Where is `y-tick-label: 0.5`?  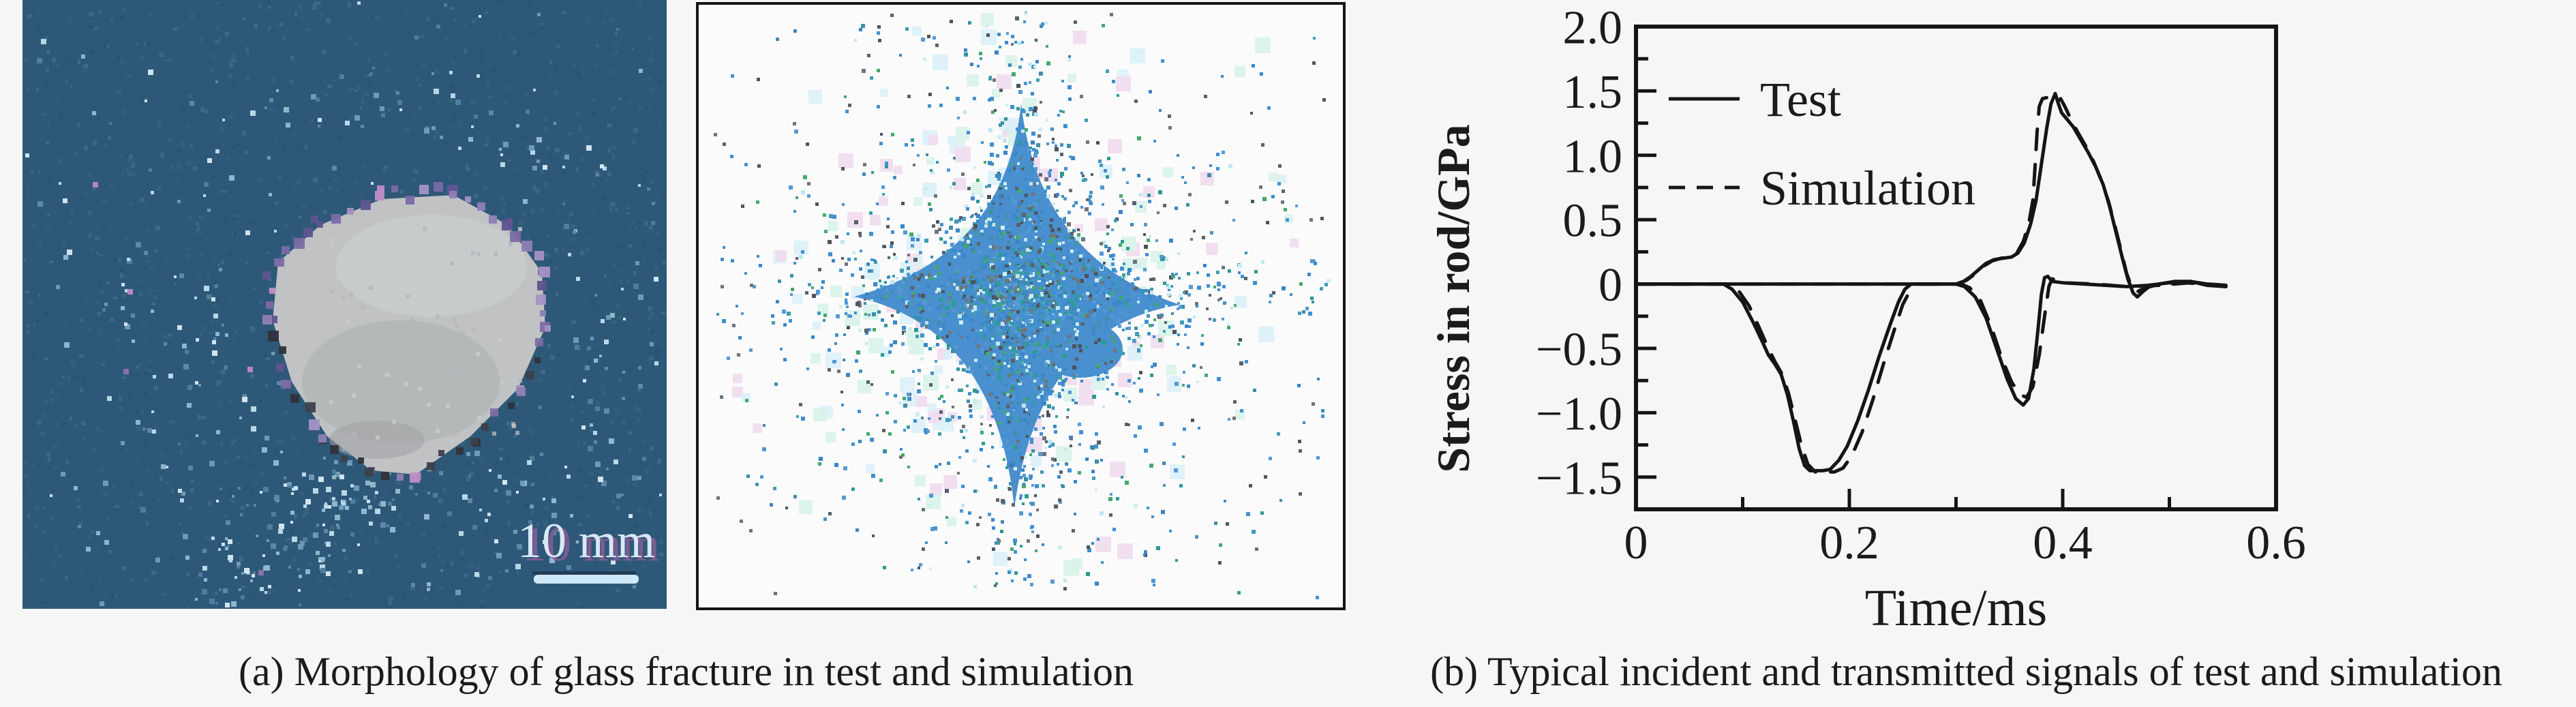
y-tick-label: 0.5 is located at coordinates (1593, 221).